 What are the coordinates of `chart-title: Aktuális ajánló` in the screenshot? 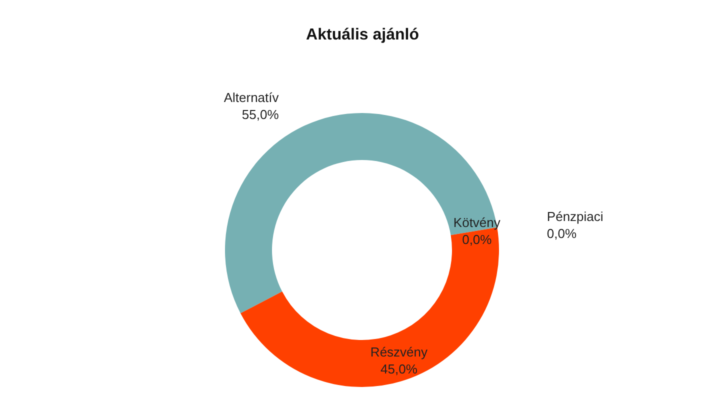 It's located at (363, 35).